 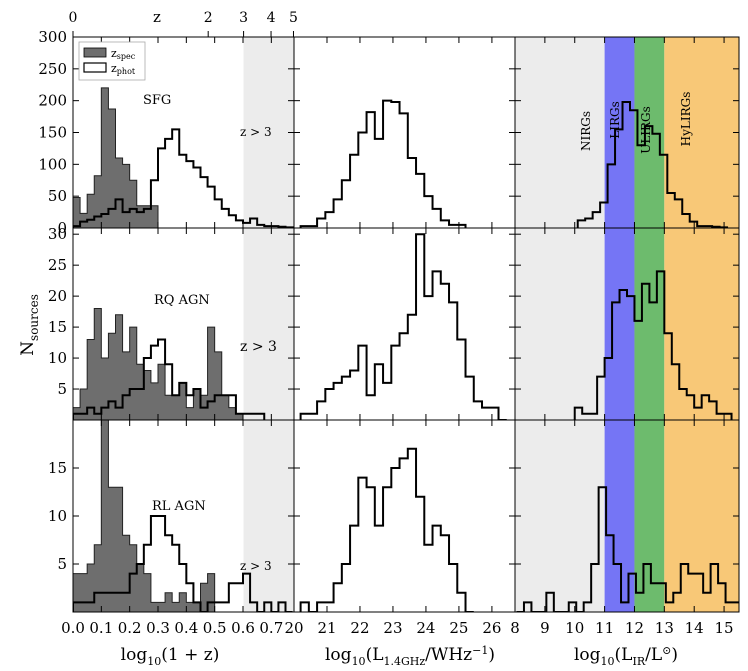 What do you see at coordinates (458, 628) in the screenshot?
I see `x-tick-label: 25` at bounding box center [458, 628].